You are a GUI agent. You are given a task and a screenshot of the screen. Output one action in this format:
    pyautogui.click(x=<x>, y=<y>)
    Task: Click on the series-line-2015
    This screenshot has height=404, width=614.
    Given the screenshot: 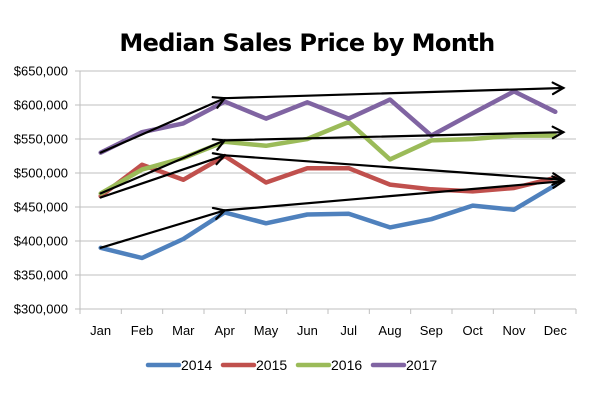 What is the action you would take?
    pyautogui.click(x=328, y=176)
    